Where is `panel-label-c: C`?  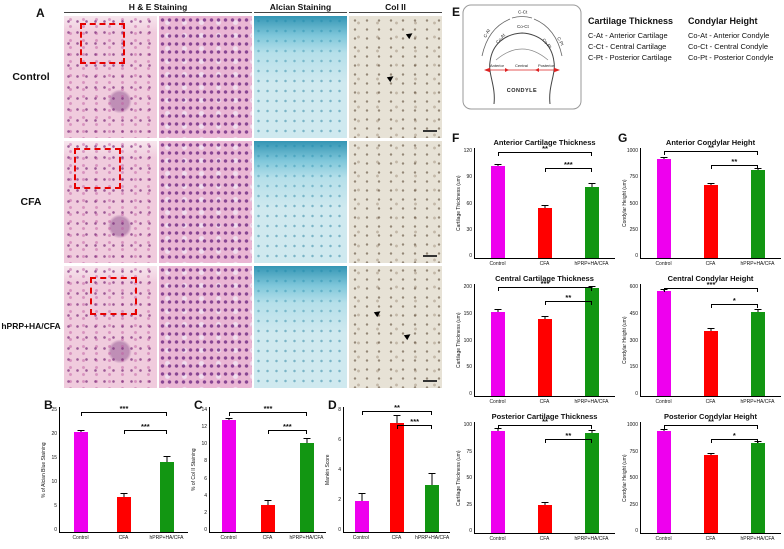 panel-label-c: C is located at coordinates (198, 405).